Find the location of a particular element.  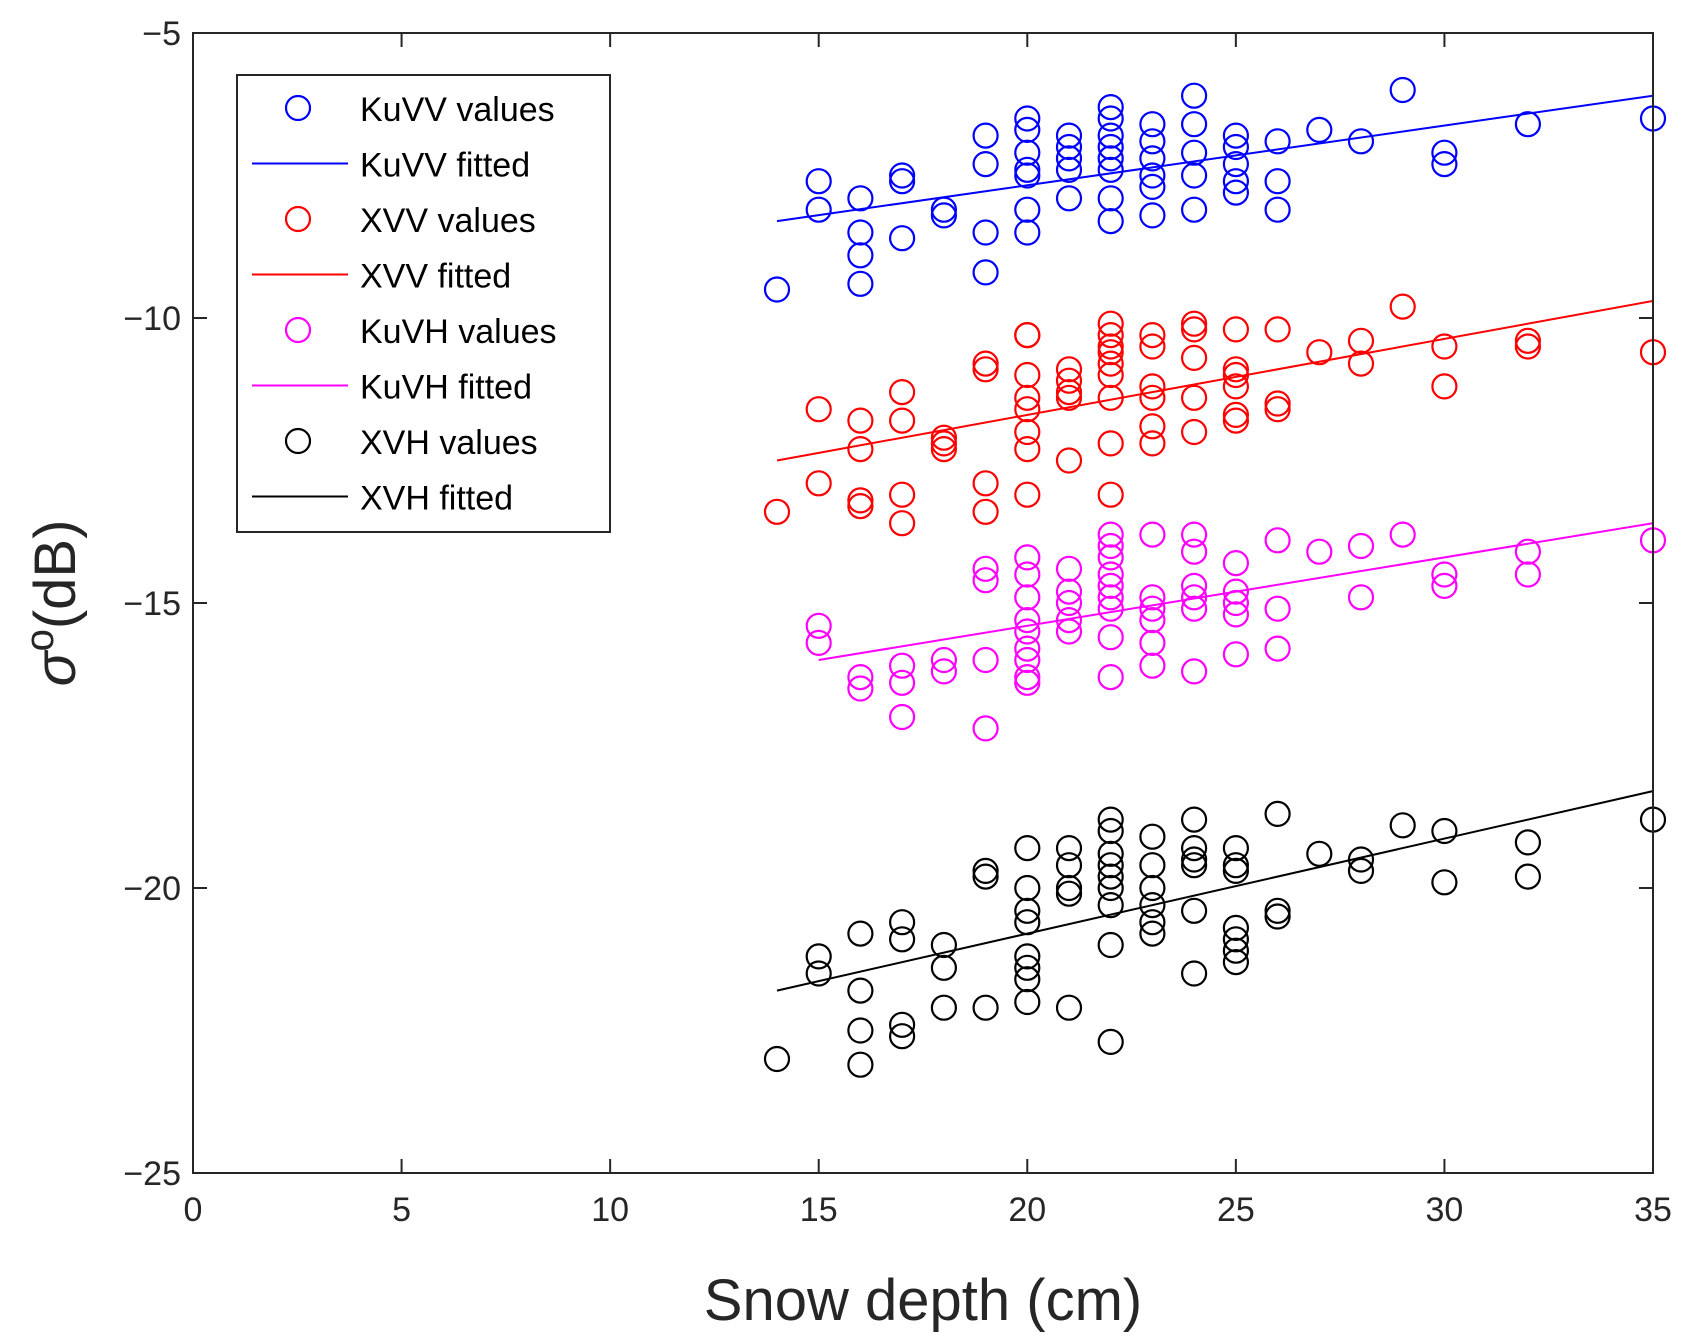

legend-label: XVH fitted is located at coordinates (436, 499).